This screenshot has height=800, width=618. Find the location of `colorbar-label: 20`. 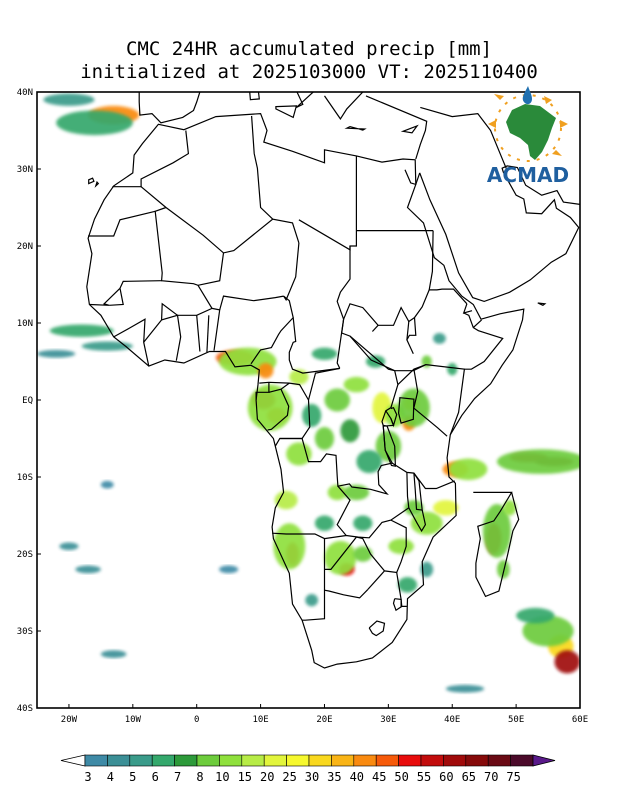

colorbar-label: 20 is located at coordinates (267, 777).